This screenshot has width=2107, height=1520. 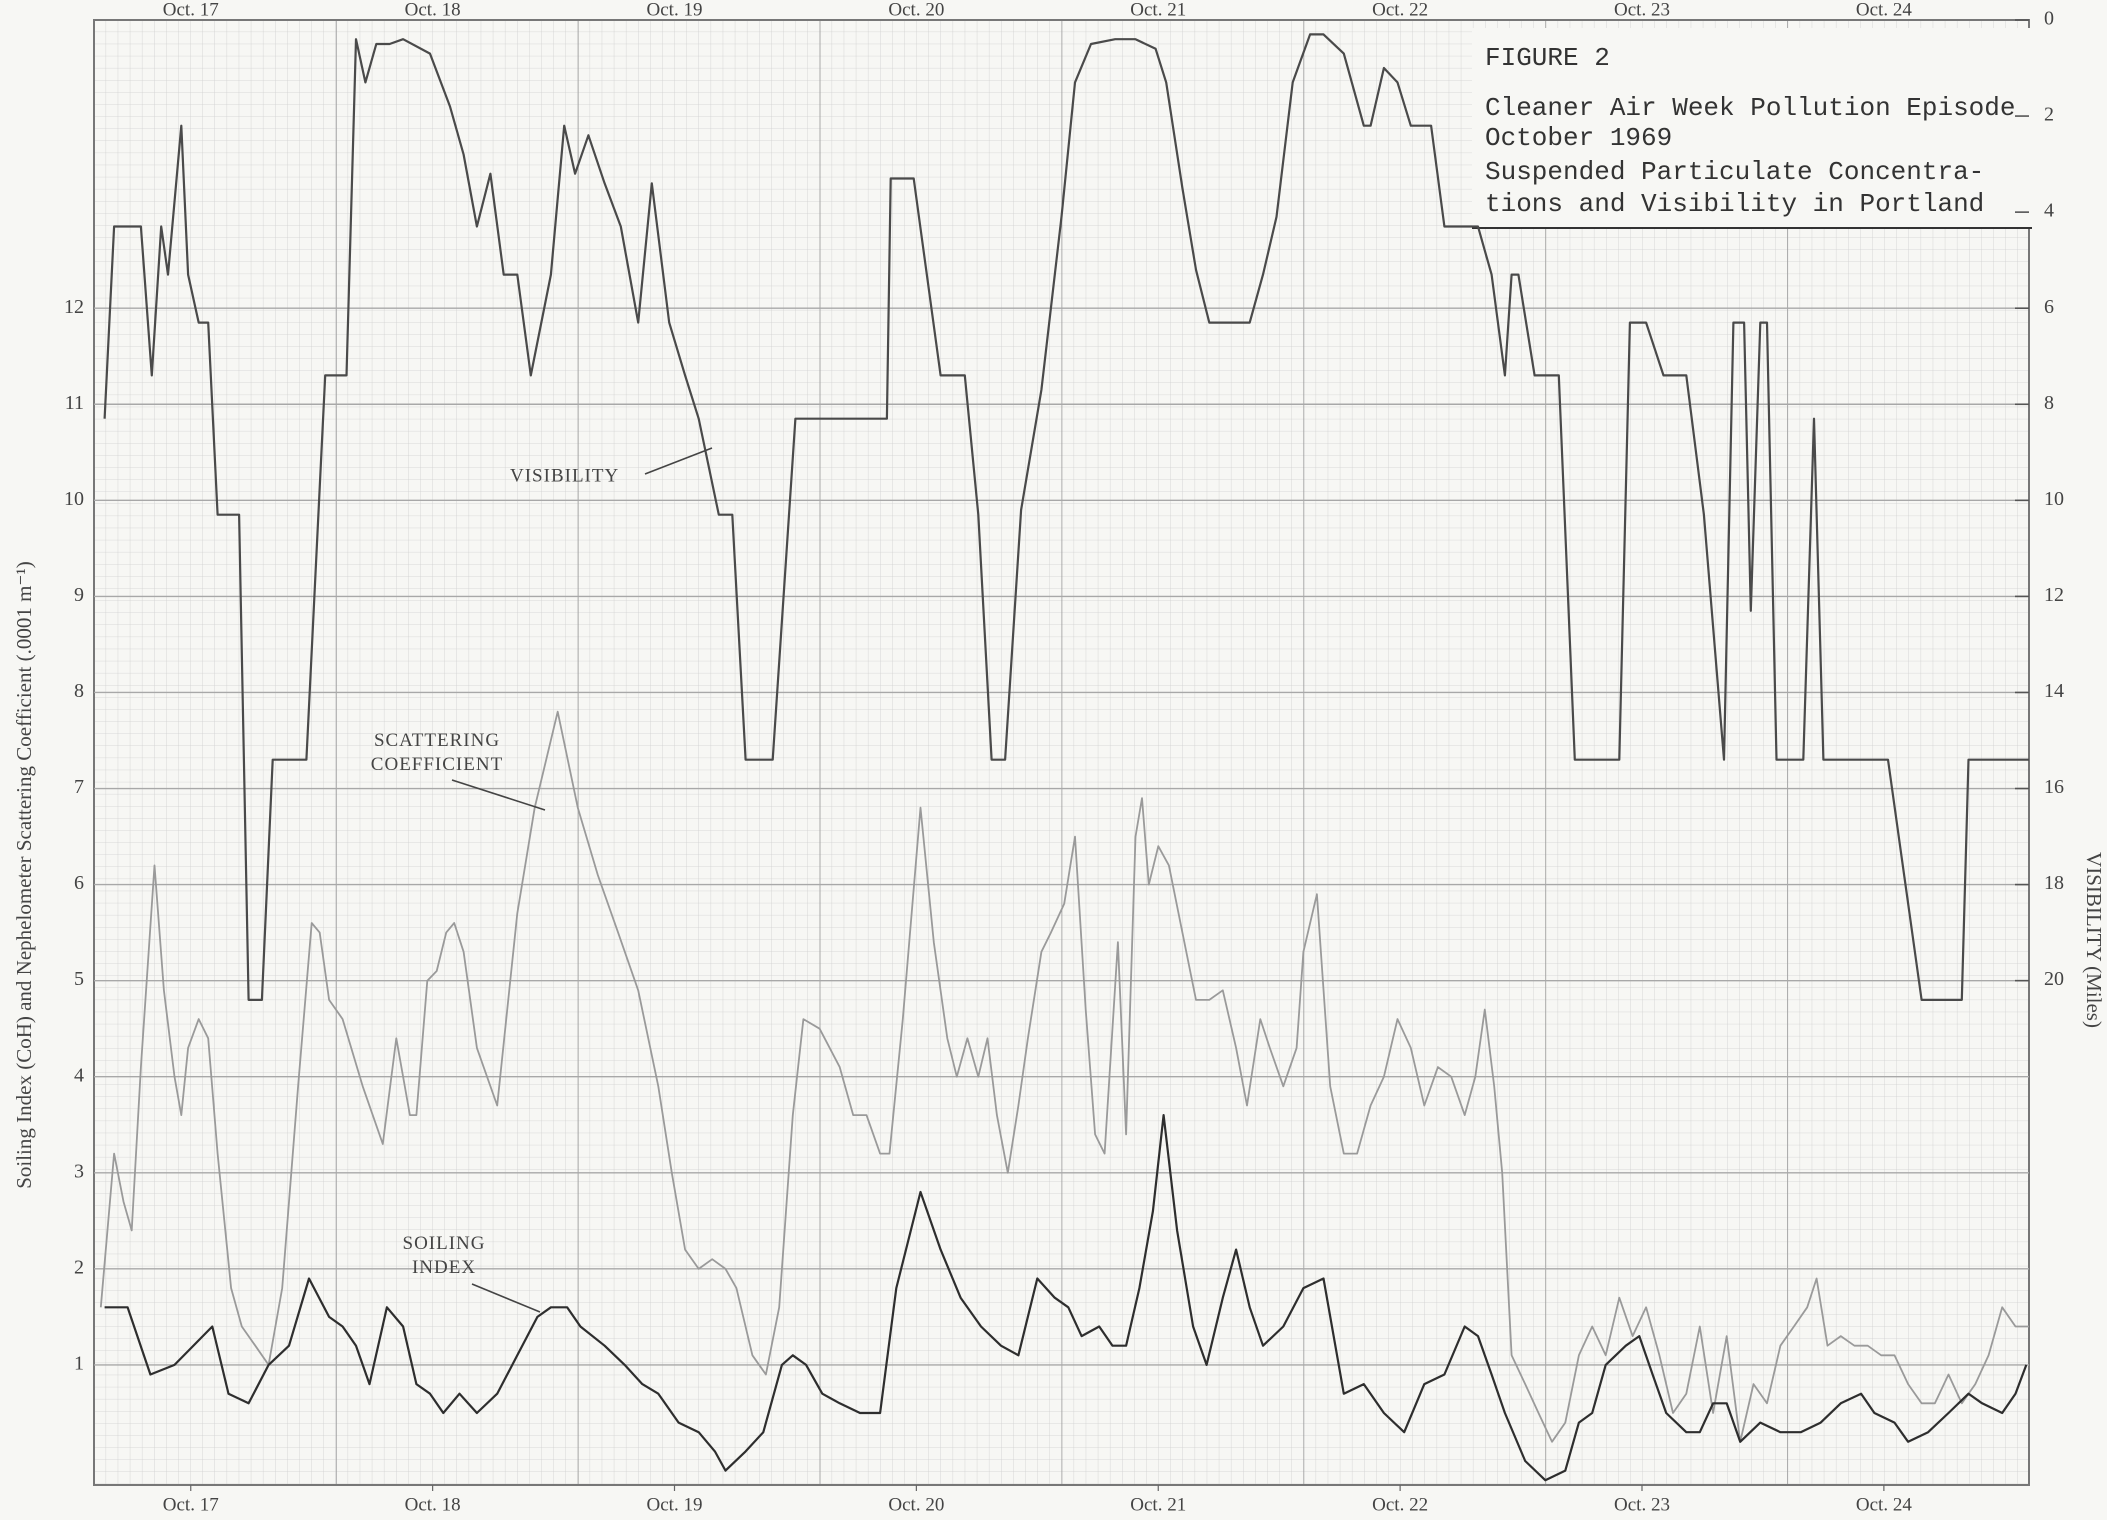 What do you see at coordinates (2094, 940) in the screenshot?
I see `y2-axis-title: VISIBILITY (Miles)` at bounding box center [2094, 940].